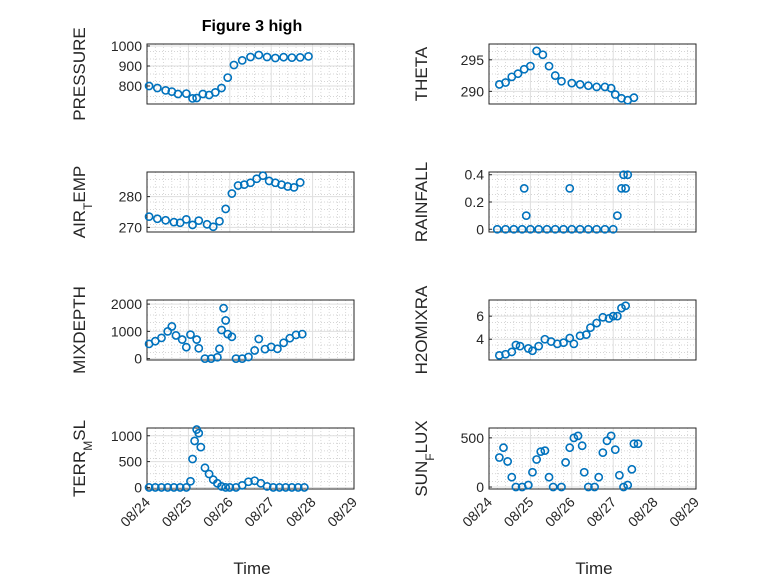 This screenshot has height=583, width=778. I want to click on y-tick-label: 295, so click(473, 60).